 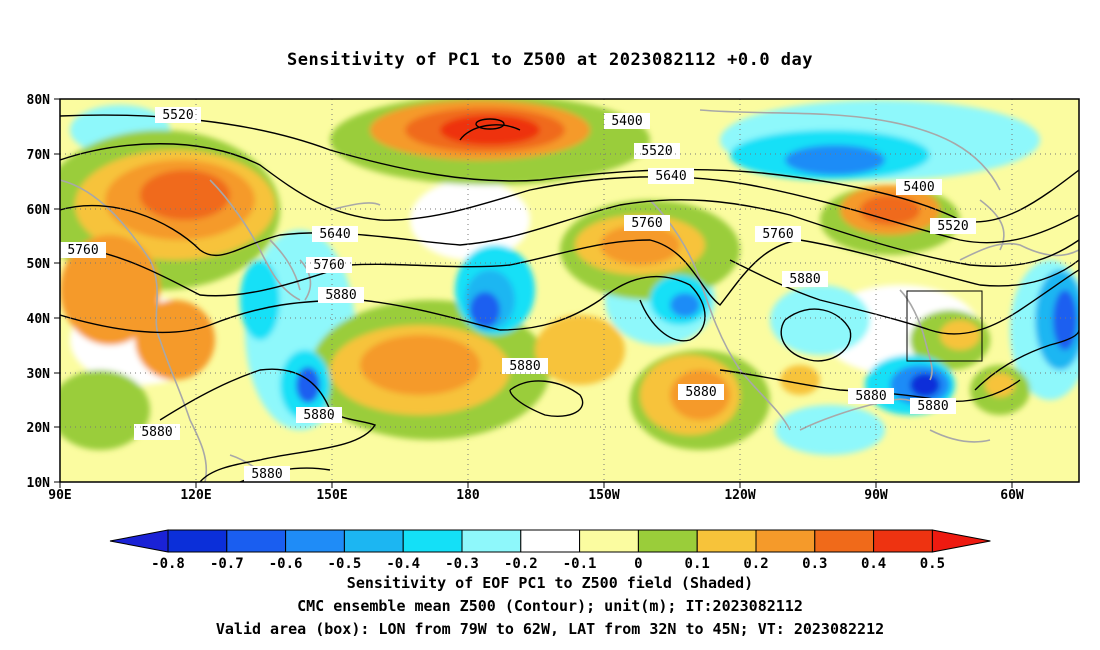 What do you see at coordinates (521, 564) in the screenshot?
I see `colorbar-tick-label: -0.2` at bounding box center [521, 564].